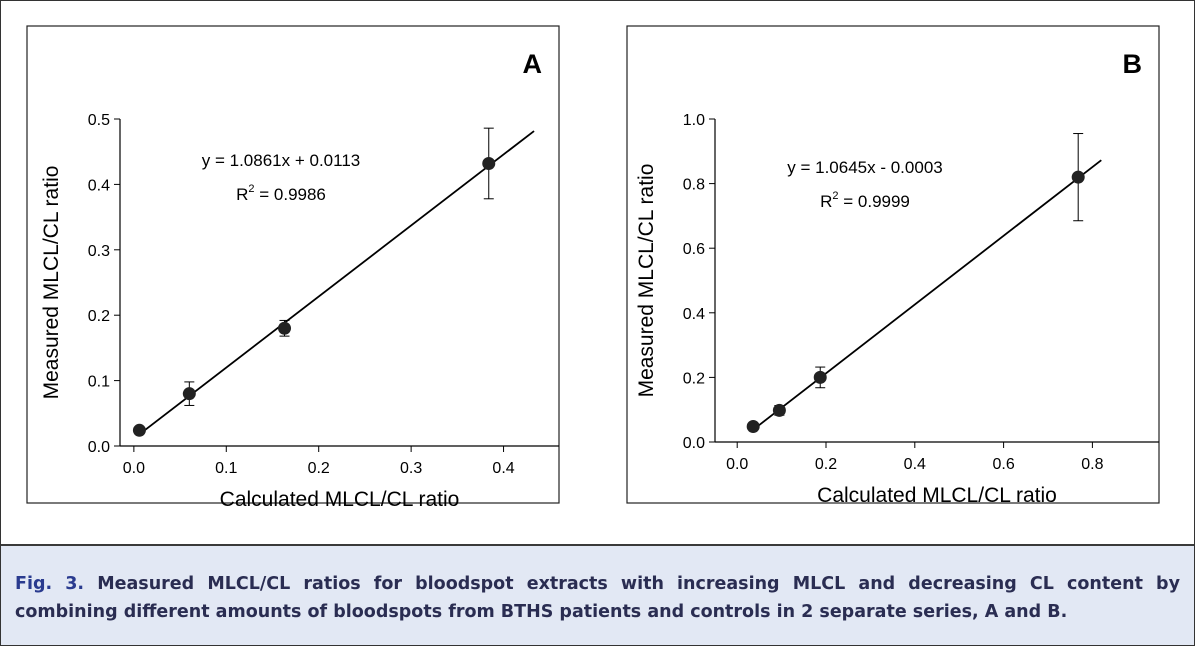 The width and height of the screenshot is (1195, 646). Describe the element at coordinates (1133, 64) in the screenshot. I see `panel-label: B` at that location.